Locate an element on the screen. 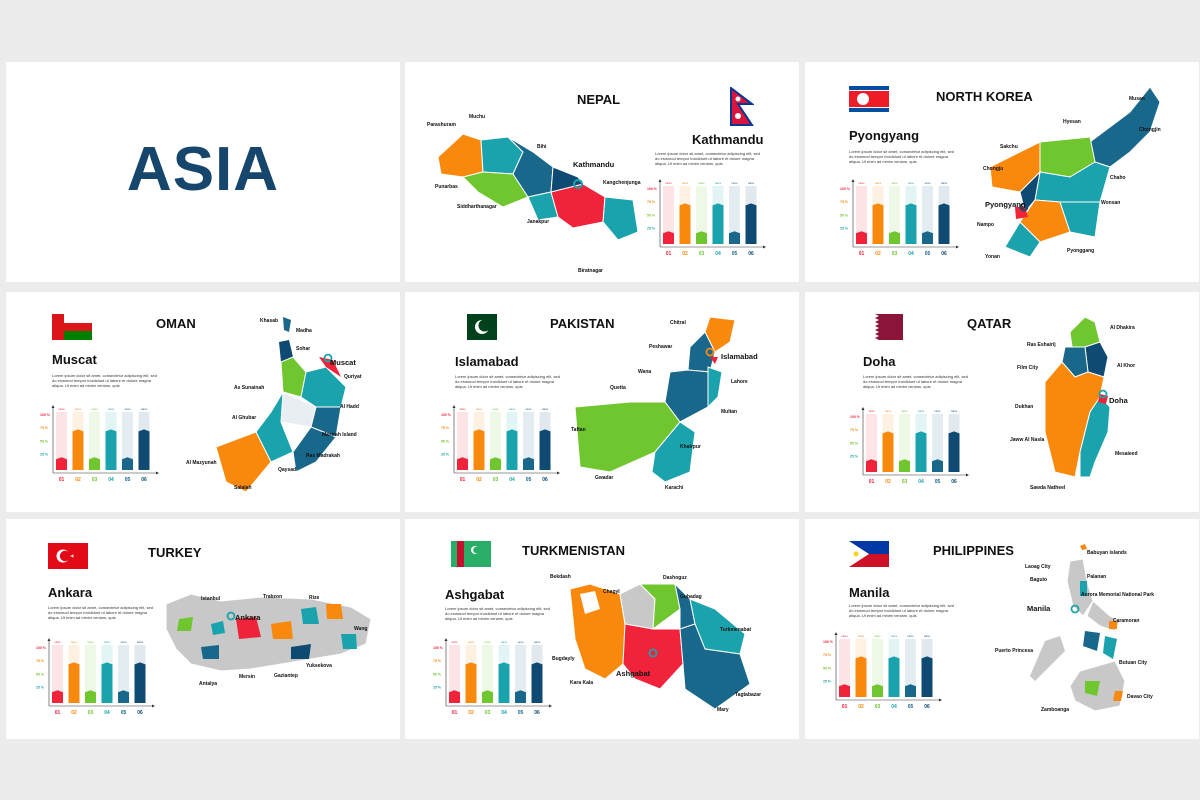  oman-flag-icon is located at coordinates (72, 327).